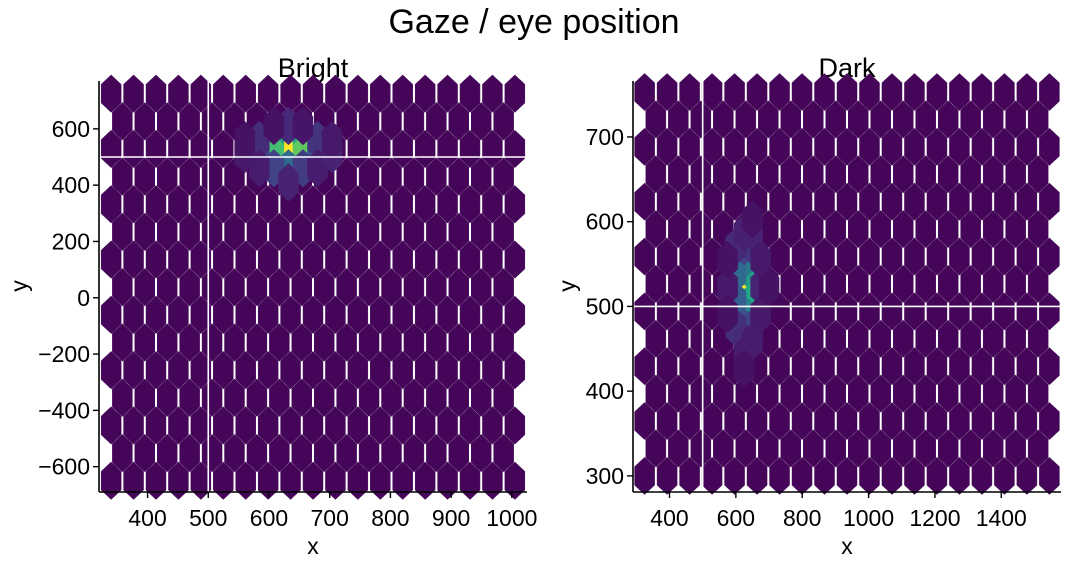 The image size is (1068, 565). I want to click on x-axis-label-bright: x, so click(313, 546).